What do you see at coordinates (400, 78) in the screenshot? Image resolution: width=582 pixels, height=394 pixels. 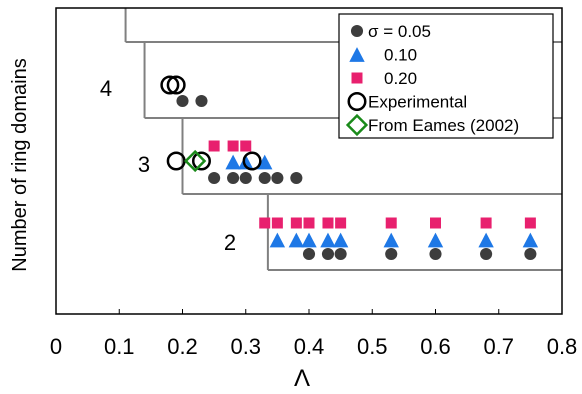 I see `legend-entry: 0.20` at bounding box center [400, 78].